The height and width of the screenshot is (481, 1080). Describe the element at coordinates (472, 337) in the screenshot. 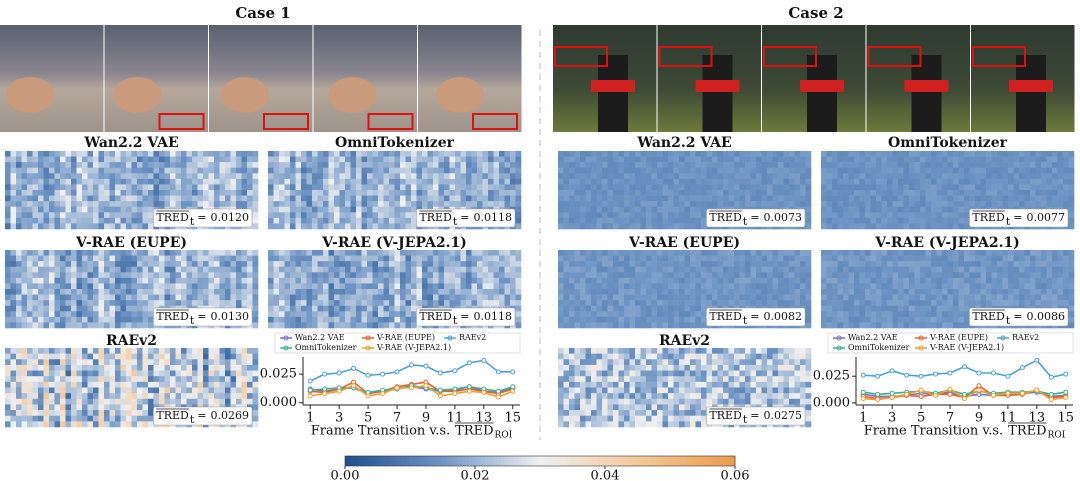

I see `legend-label: RAEv2` at that location.